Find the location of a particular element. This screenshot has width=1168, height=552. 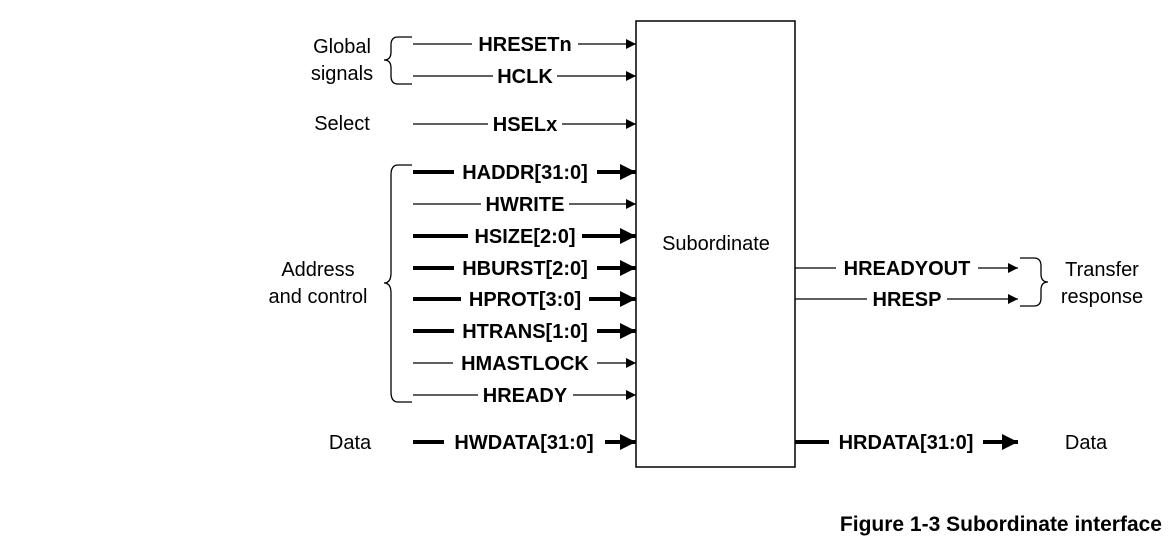

group-label-data-in: Data is located at coordinates (350, 443).